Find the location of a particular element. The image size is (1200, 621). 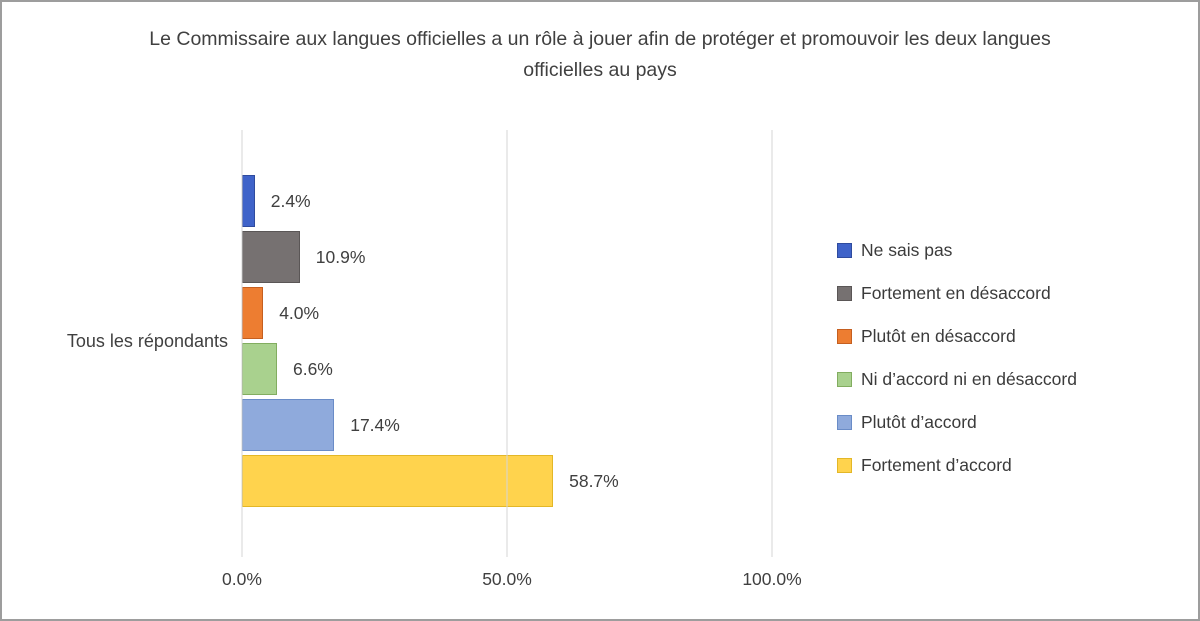

legend-item: Plutôt d’accord is located at coordinates (957, 422).